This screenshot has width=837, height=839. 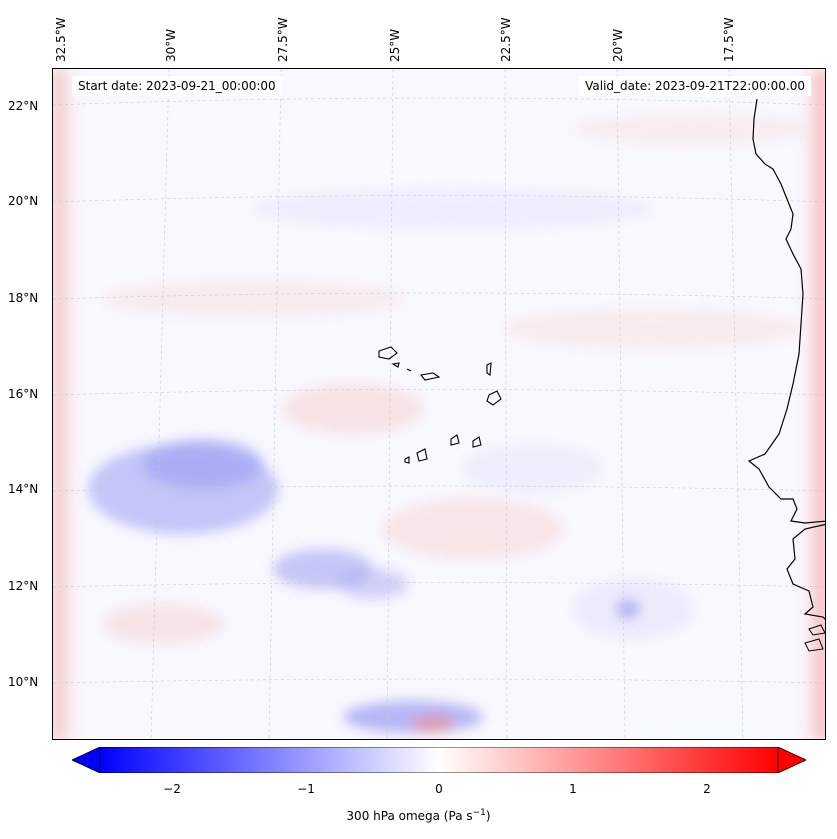 I want to click on lon-label-17-5w: 17.5°W, so click(x=729, y=39).